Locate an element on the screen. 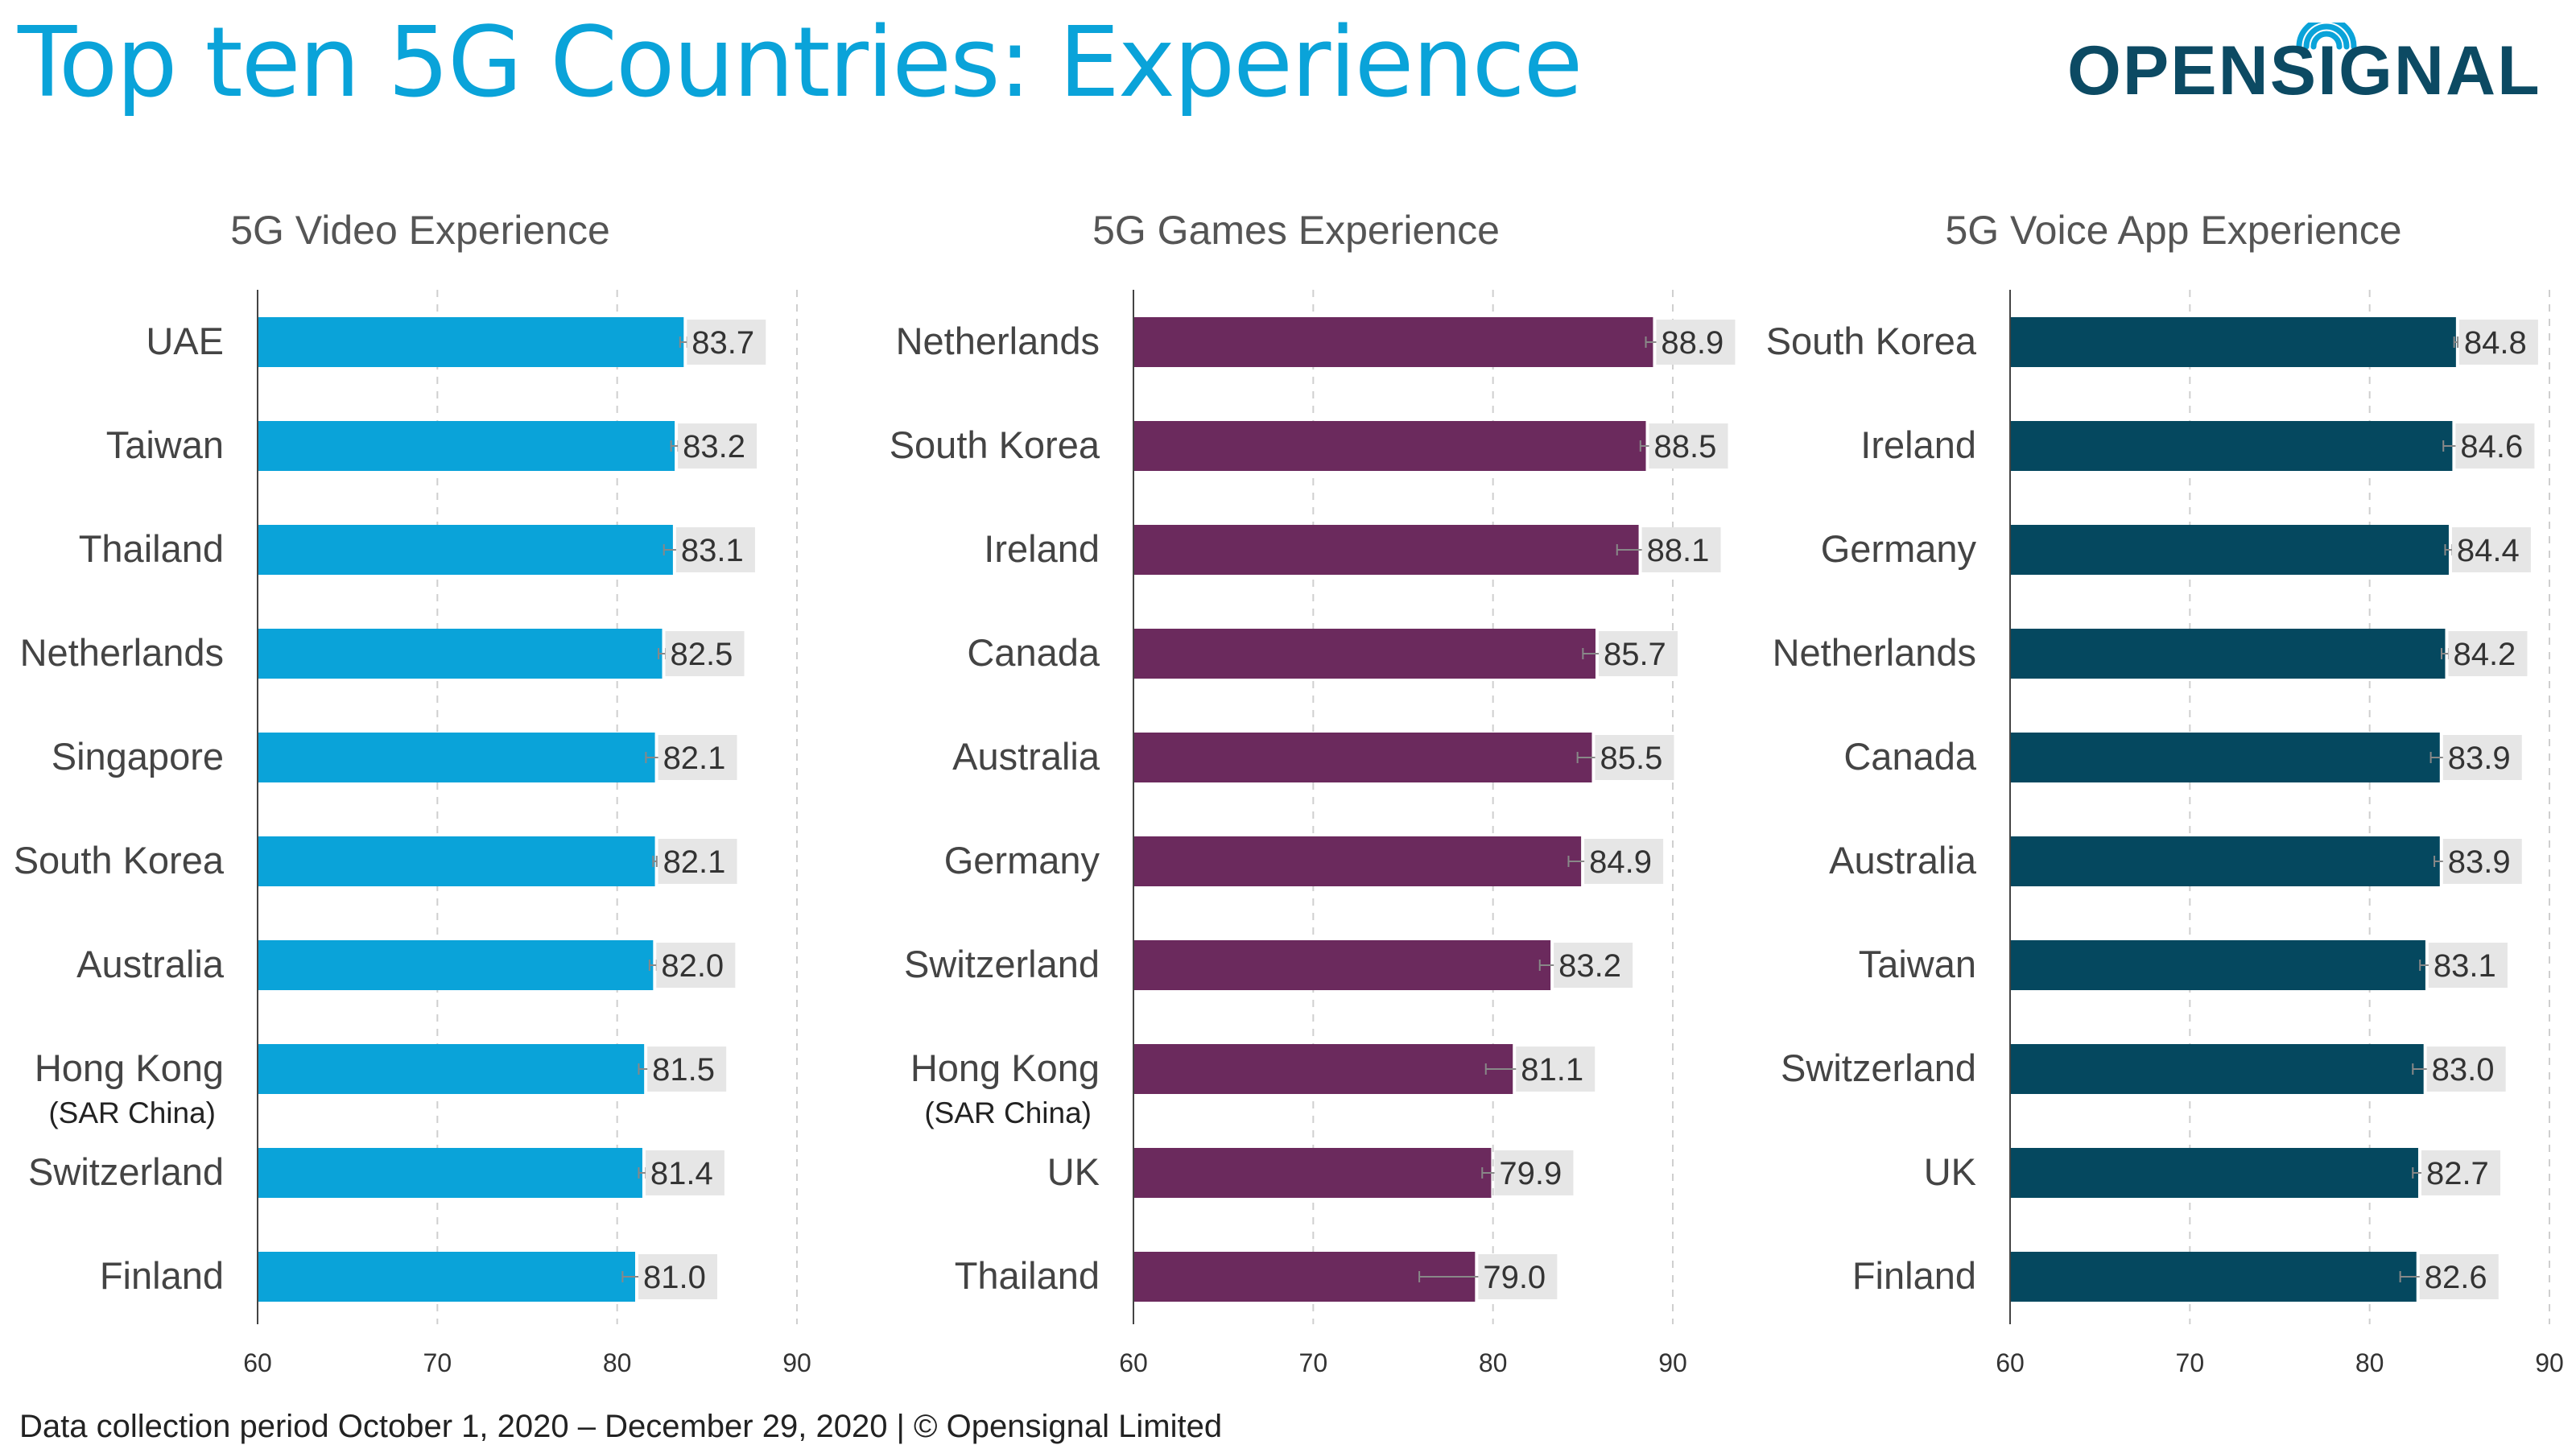 The height and width of the screenshot is (1449, 2576). data-label: 88.9 is located at coordinates (1692, 343).